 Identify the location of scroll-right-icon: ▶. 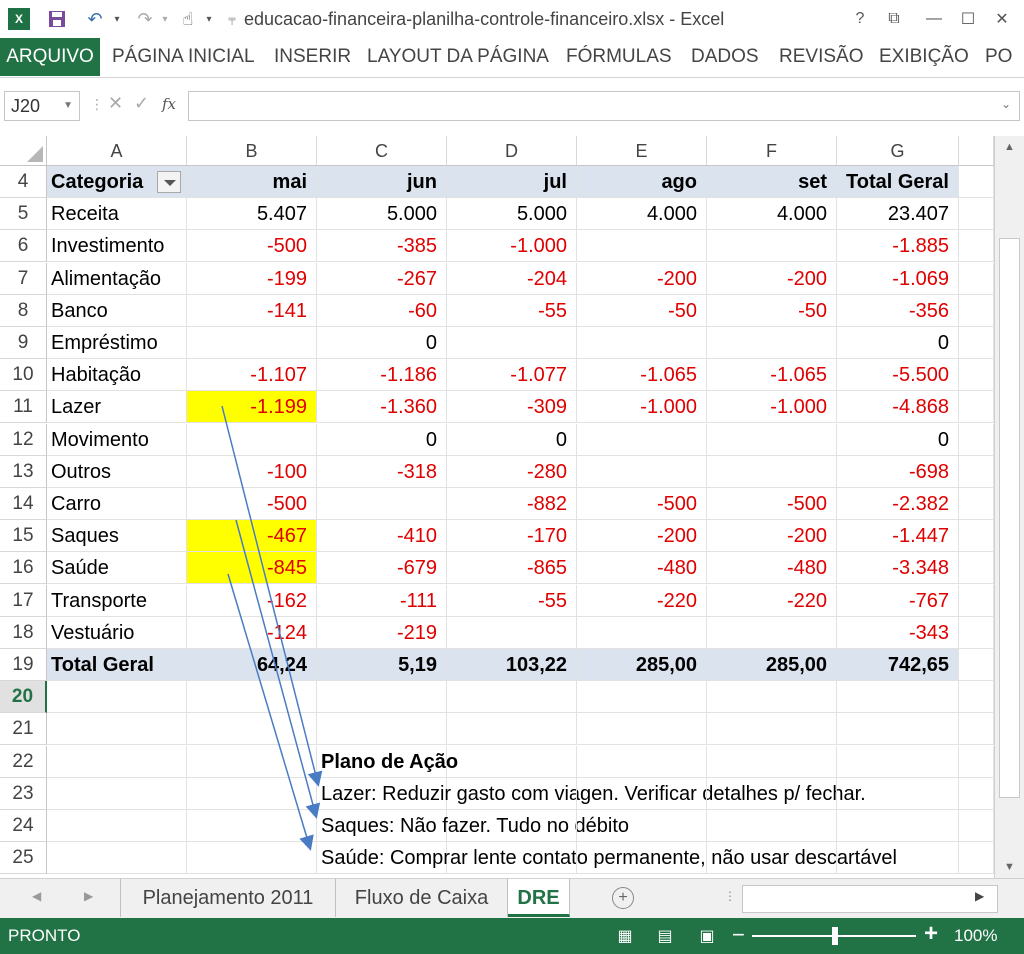
(980, 896).